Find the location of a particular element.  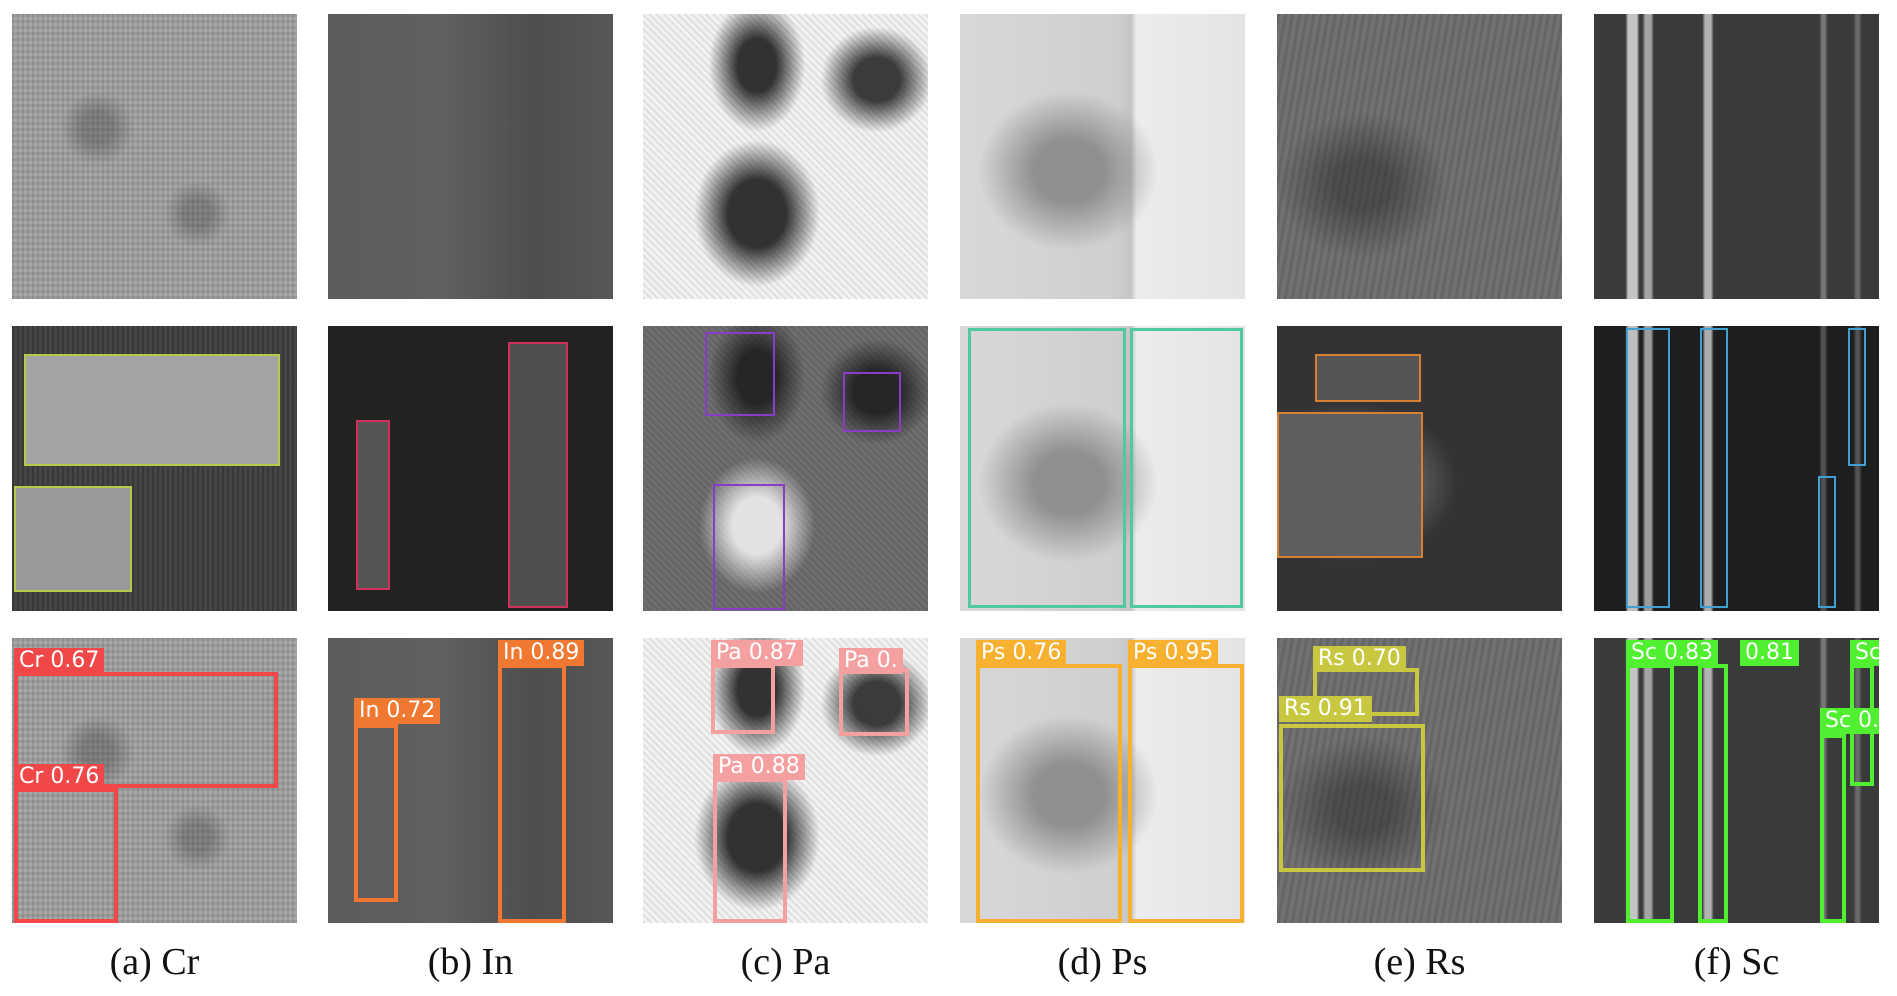

sc-pred-label: Sc 0.83 is located at coordinates (1672, 653).